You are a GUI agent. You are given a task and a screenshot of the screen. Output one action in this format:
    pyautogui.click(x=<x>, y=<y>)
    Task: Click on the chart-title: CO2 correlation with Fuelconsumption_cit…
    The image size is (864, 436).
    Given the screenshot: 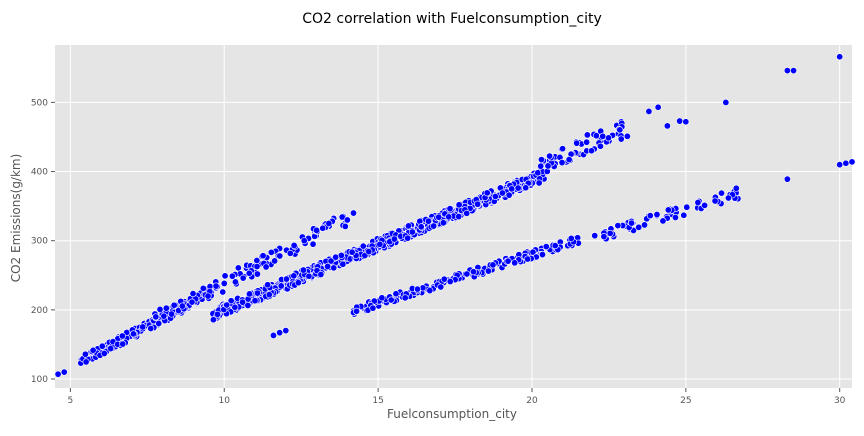 What is the action you would take?
    pyautogui.click(x=452, y=19)
    